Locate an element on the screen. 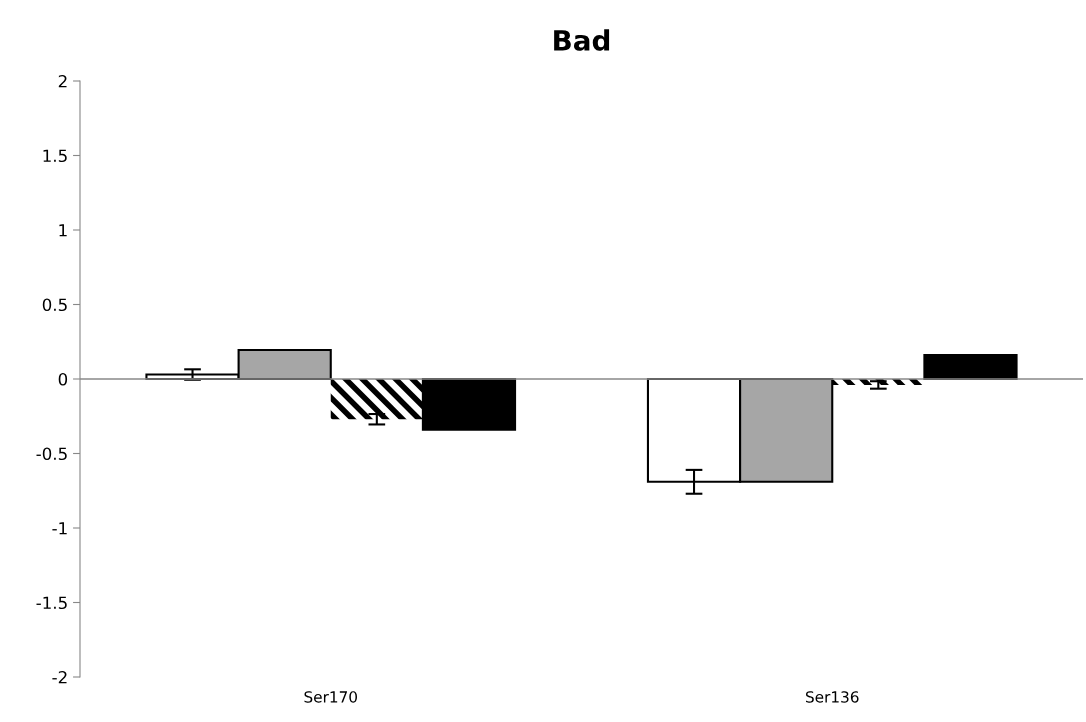  y-tick-label: 0 is located at coordinates (63, 379).